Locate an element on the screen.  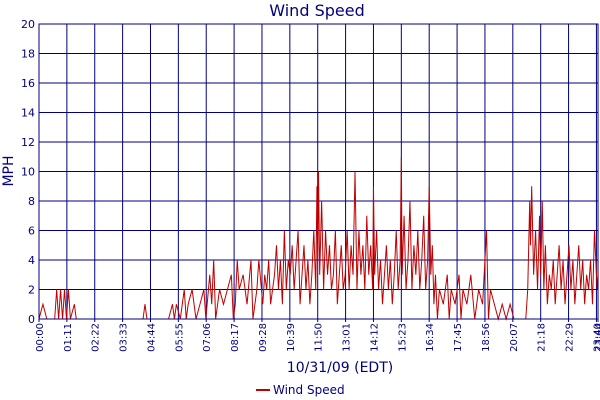
y-tick-label: 18 is located at coordinates (28, 54).